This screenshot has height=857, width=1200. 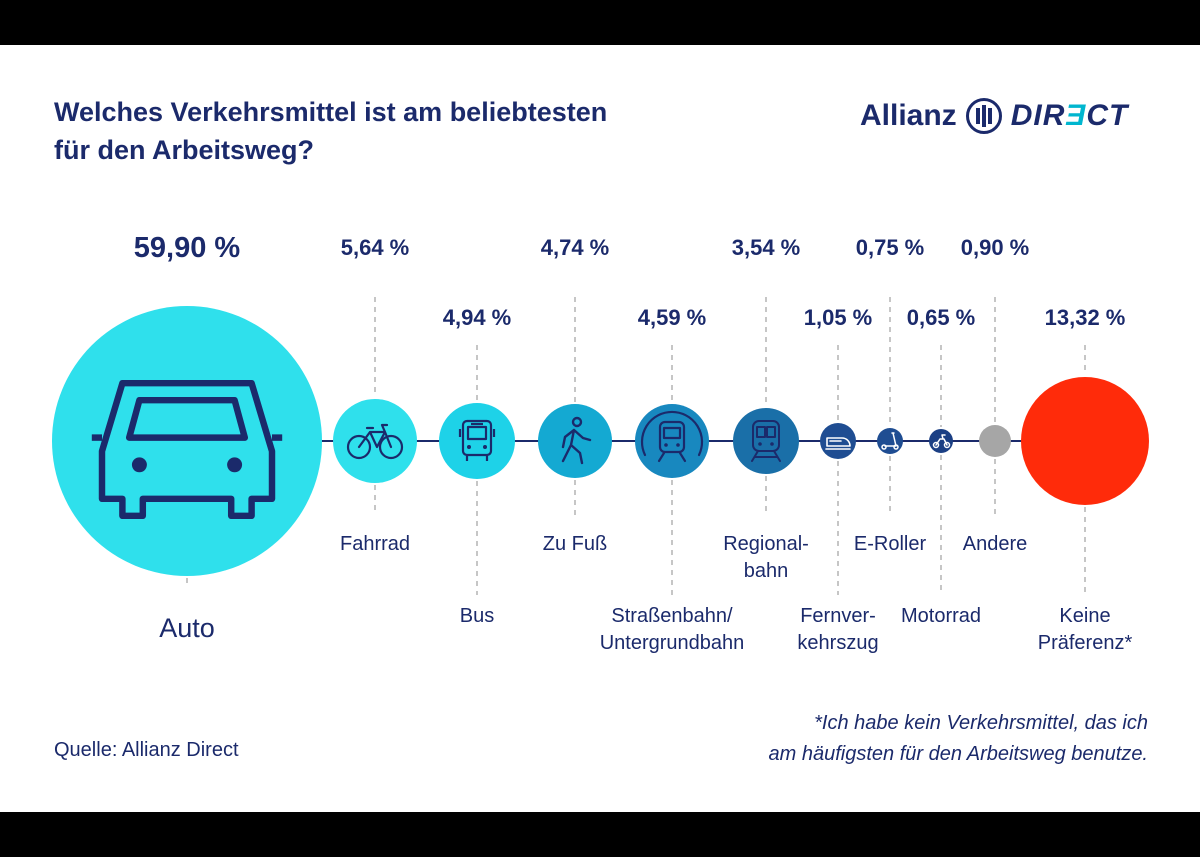 I want to click on e-scooter-icon, so click(x=890, y=441).